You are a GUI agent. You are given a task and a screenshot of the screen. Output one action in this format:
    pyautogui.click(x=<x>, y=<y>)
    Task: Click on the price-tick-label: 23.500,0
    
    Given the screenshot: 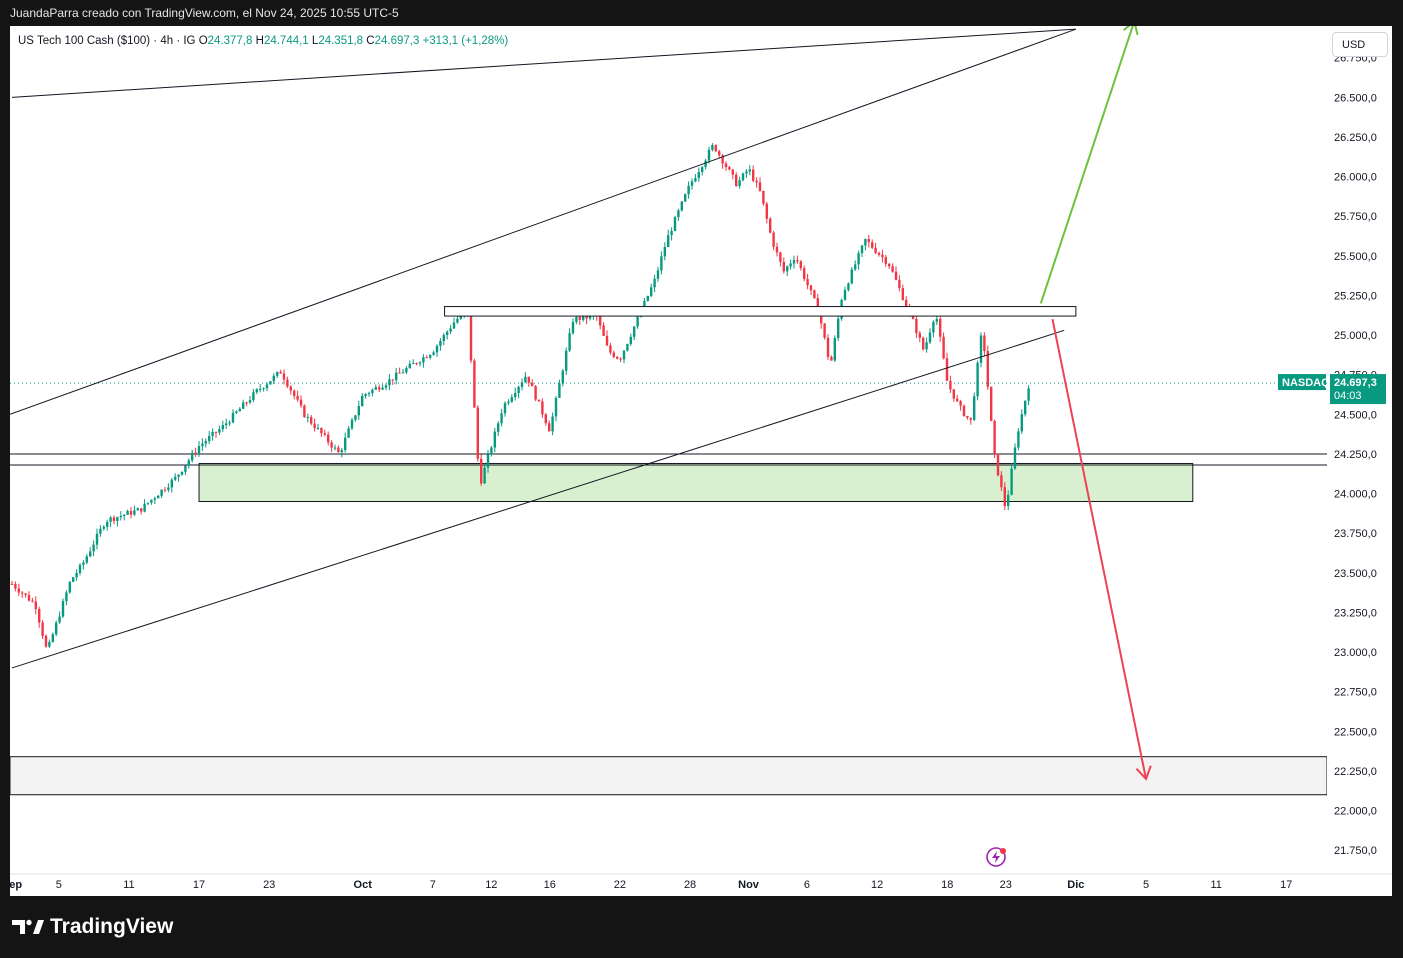 What is the action you would take?
    pyautogui.click(x=1355, y=574)
    